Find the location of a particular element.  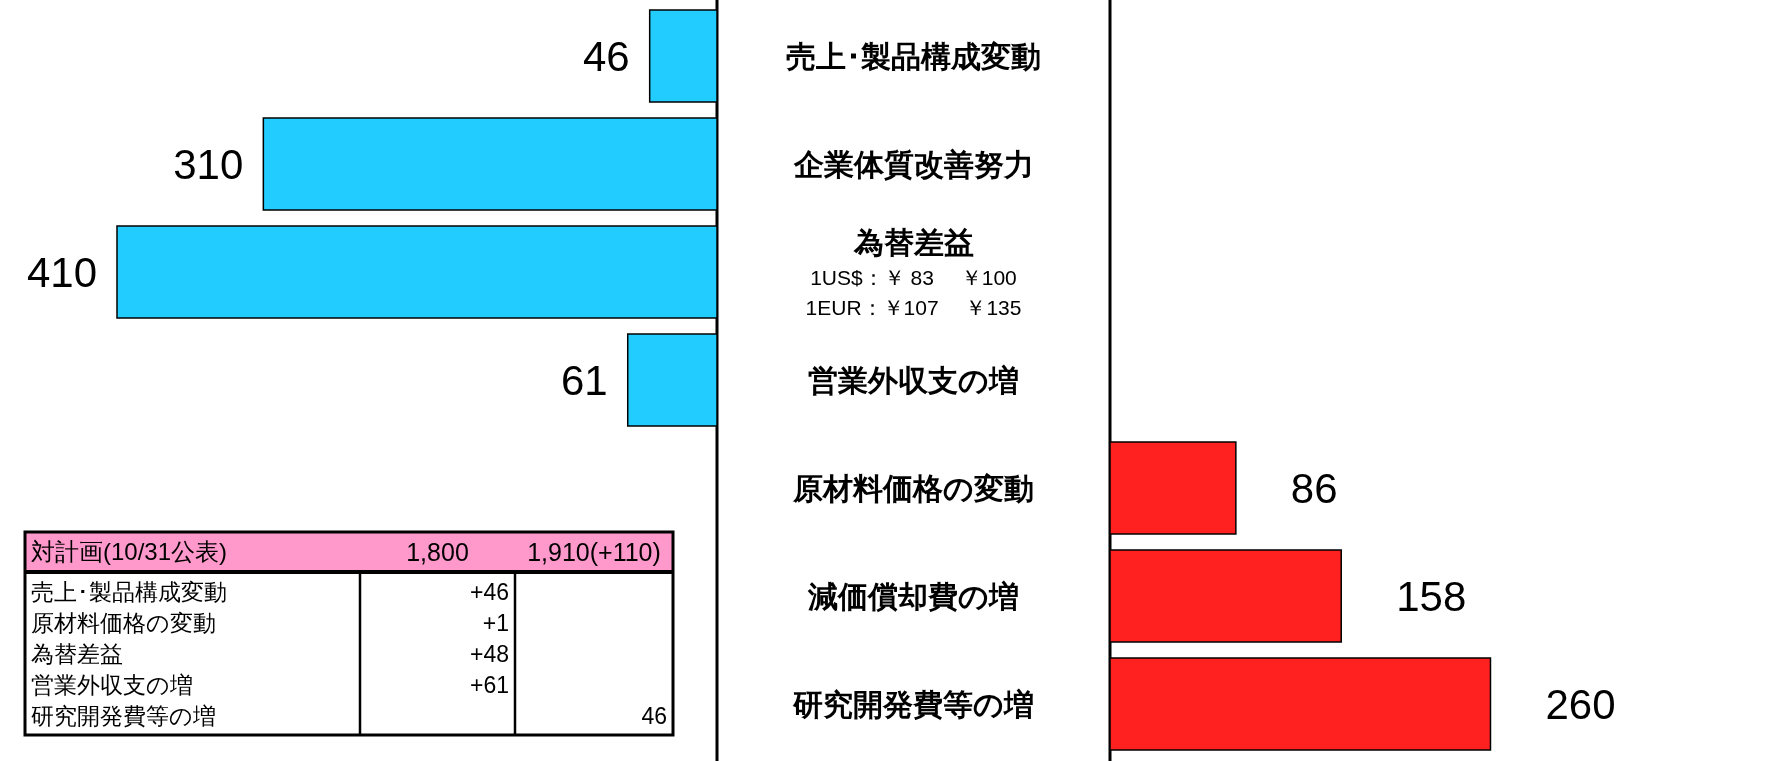

data-label: +61 is located at coordinates (489, 684).